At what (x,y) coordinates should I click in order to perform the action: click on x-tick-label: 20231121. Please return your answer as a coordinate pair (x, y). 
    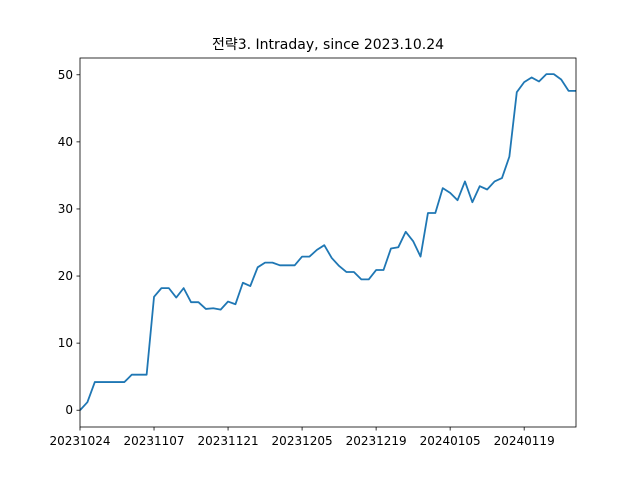
    Looking at the image, I should click on (228, 441).